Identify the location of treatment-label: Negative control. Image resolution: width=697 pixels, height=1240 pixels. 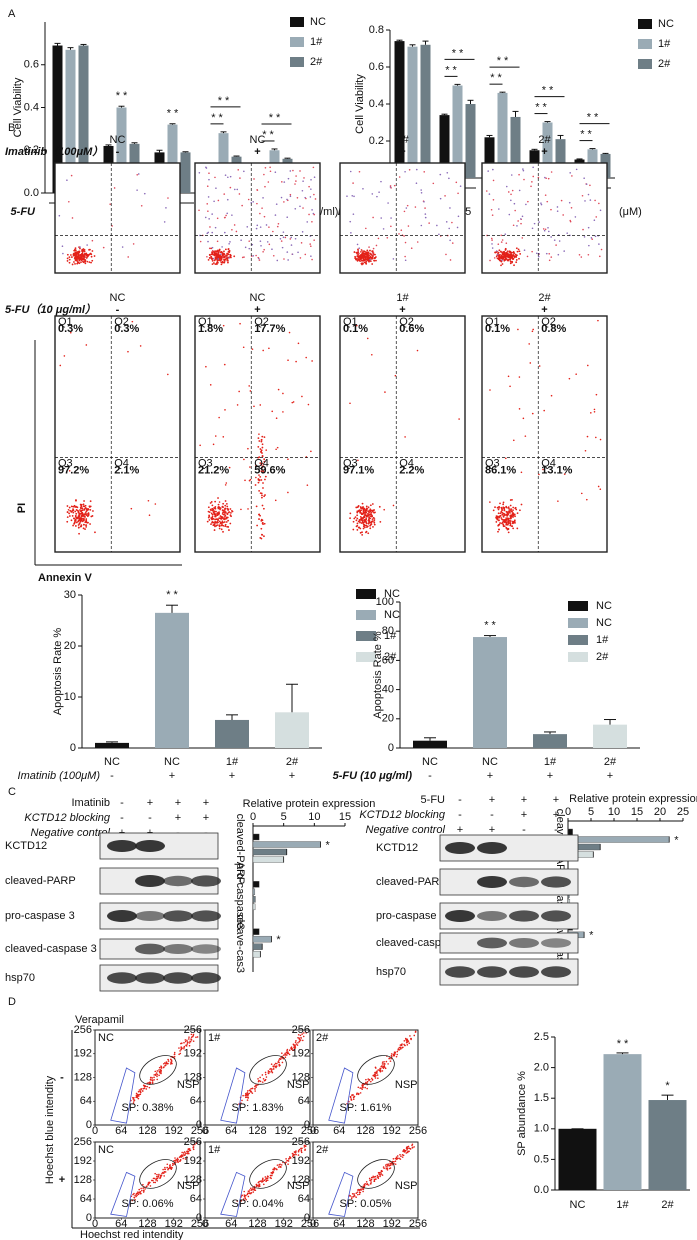
(406, 830).